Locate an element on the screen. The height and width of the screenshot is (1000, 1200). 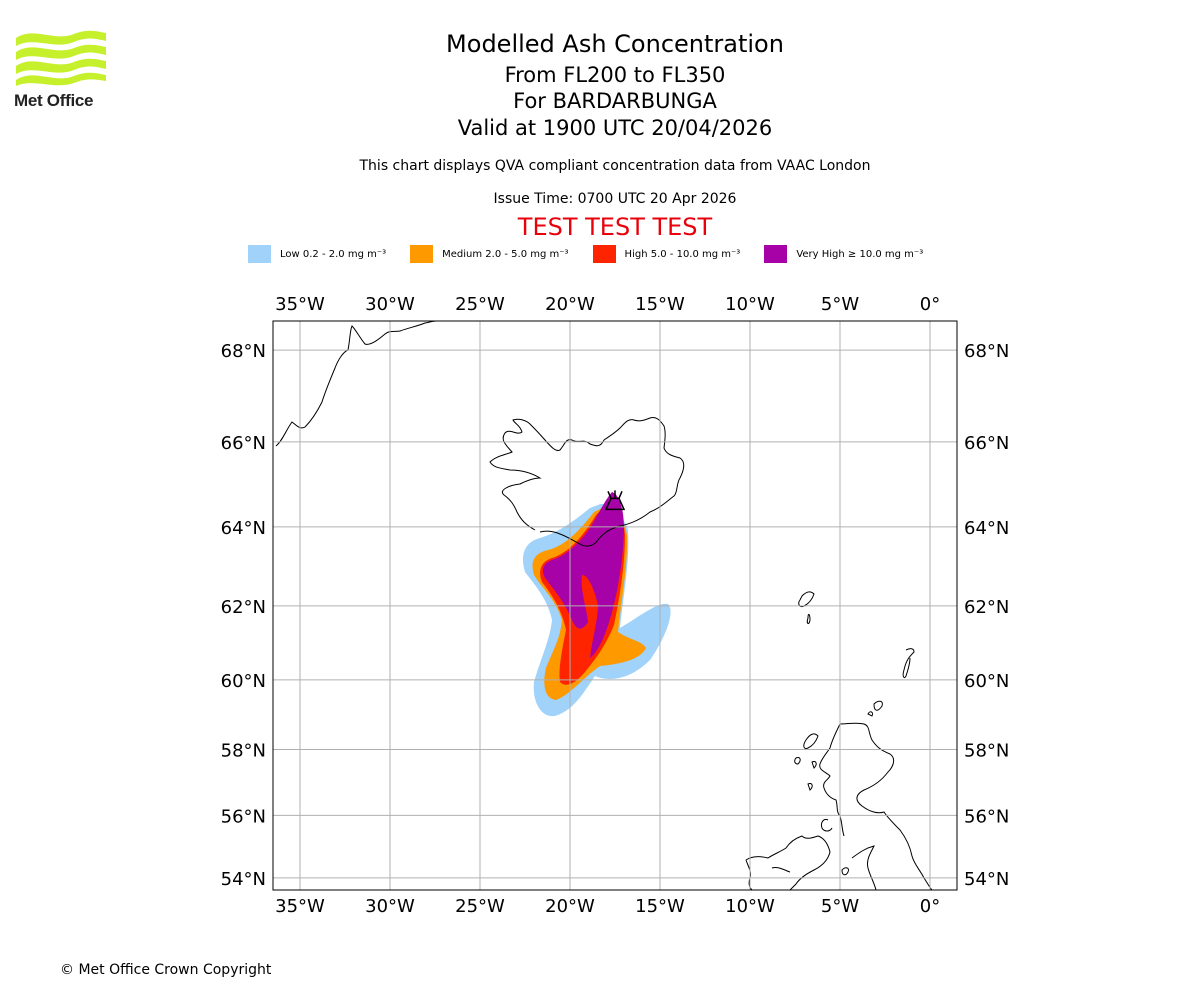
coastline-wales-england is located at coordinates (864, 868).